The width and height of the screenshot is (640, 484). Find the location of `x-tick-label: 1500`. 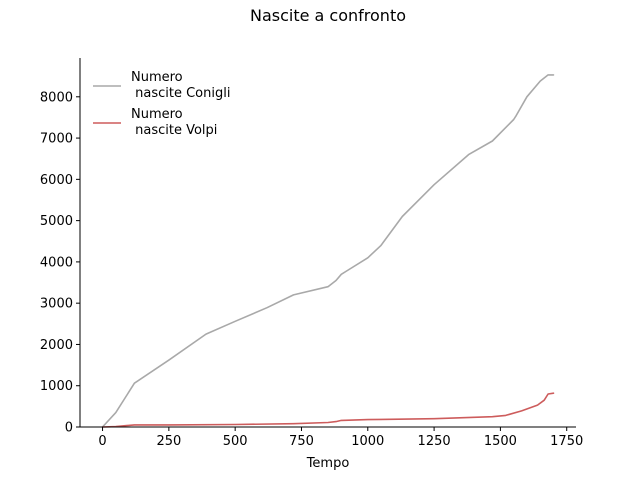

x-tick-label: 1500 is located at coordinates (500, 441).